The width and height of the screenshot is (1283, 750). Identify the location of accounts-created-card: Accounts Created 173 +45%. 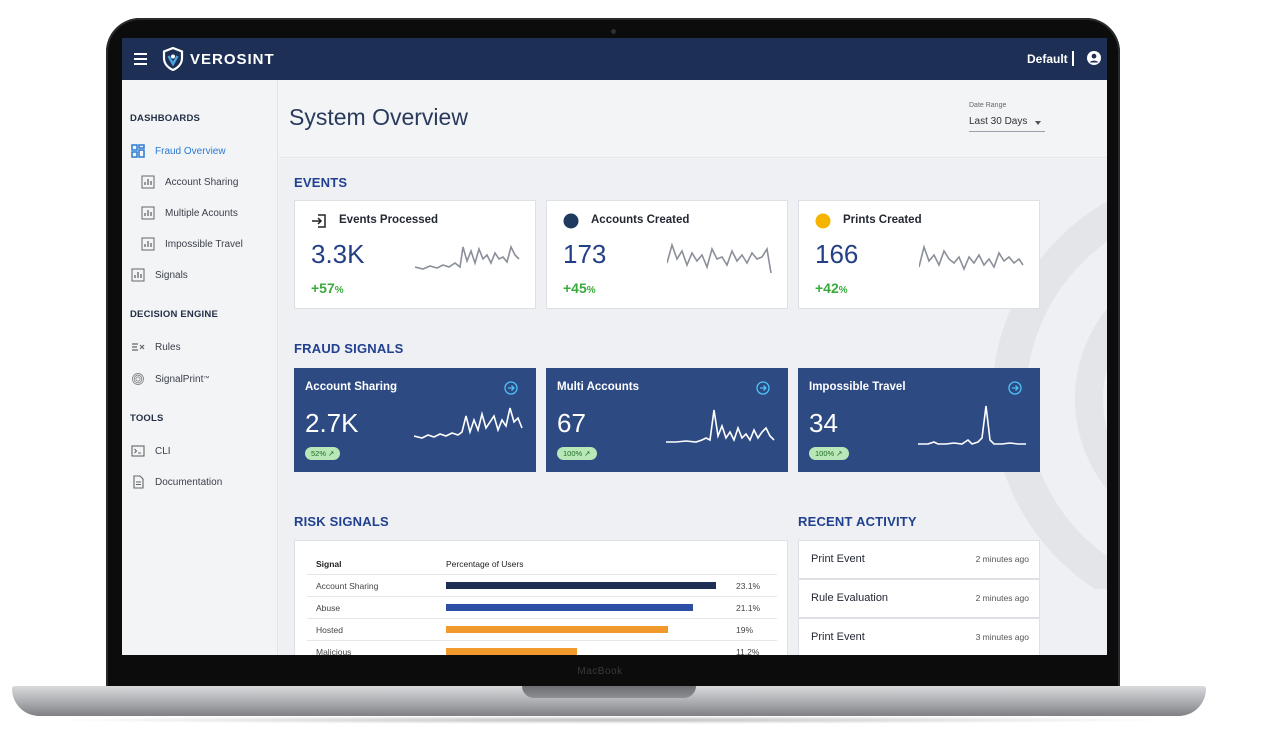
(667, 254).